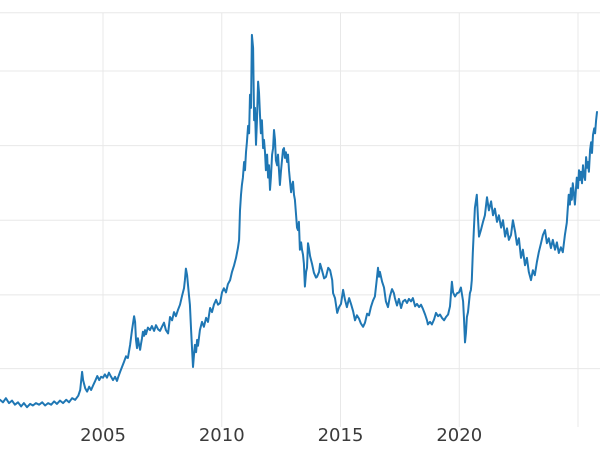 This screenshot has height=450, width=600. Describe the element at coordinates (459, 435) in the screenshot. I see `x-axis-tick-label-2020: 2020` at that location.